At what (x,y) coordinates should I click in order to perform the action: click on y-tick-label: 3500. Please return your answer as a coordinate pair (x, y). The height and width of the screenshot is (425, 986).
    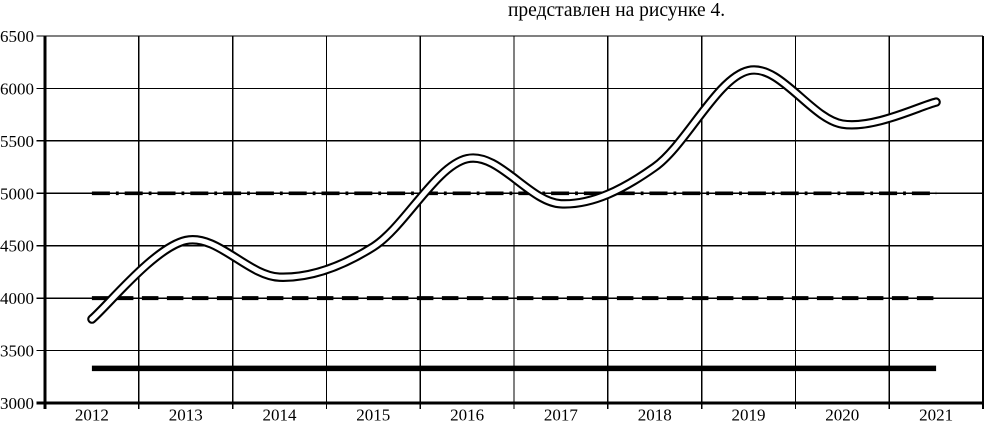
    Looking at the image, I should click on (17, 351).